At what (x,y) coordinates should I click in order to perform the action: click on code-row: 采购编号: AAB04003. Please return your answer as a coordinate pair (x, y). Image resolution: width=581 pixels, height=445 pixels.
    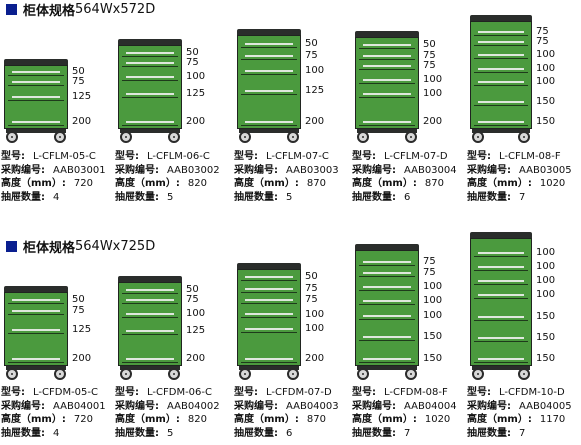
    Looking at the image, I should click on (286, 407).